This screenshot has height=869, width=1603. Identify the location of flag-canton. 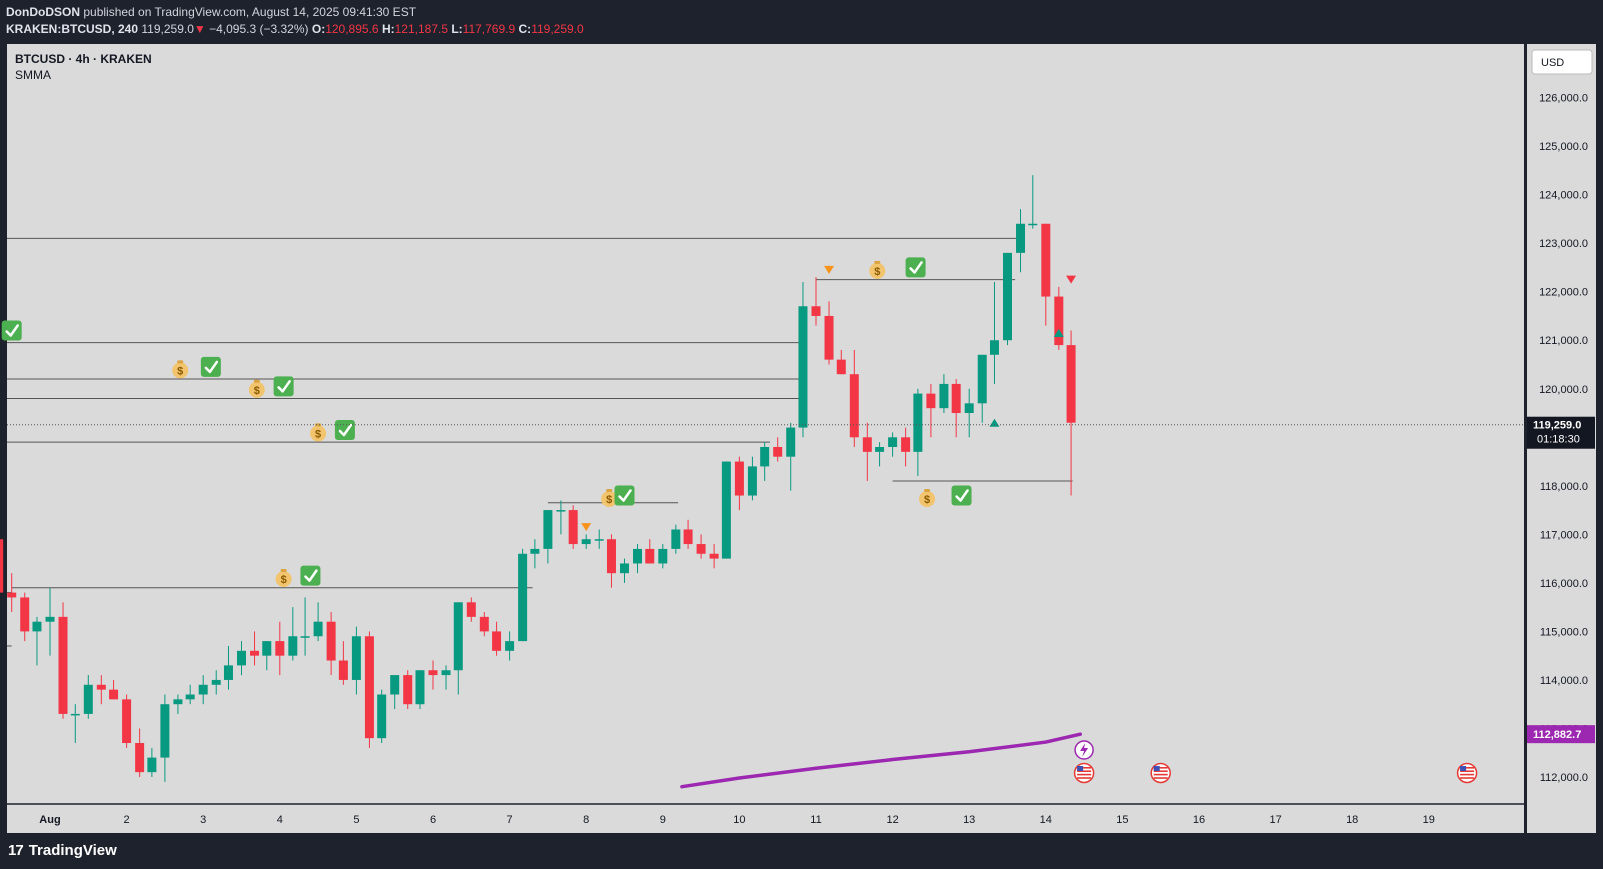
(1156, 768).